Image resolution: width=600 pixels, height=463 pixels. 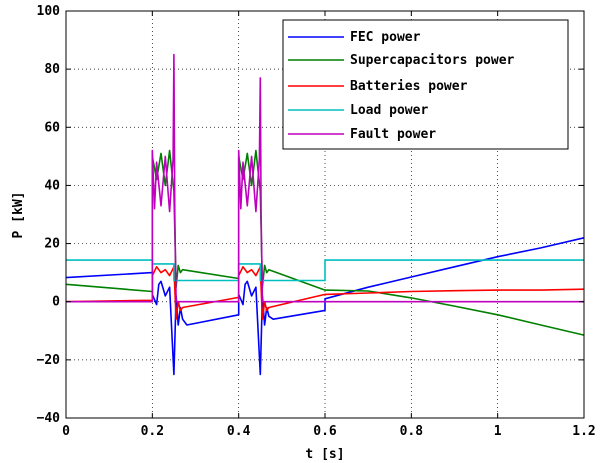 What do you see at coordinates (52, 127) in the screenshot?
I see `y-tick-label: 60` at bounding box center [52, 127].